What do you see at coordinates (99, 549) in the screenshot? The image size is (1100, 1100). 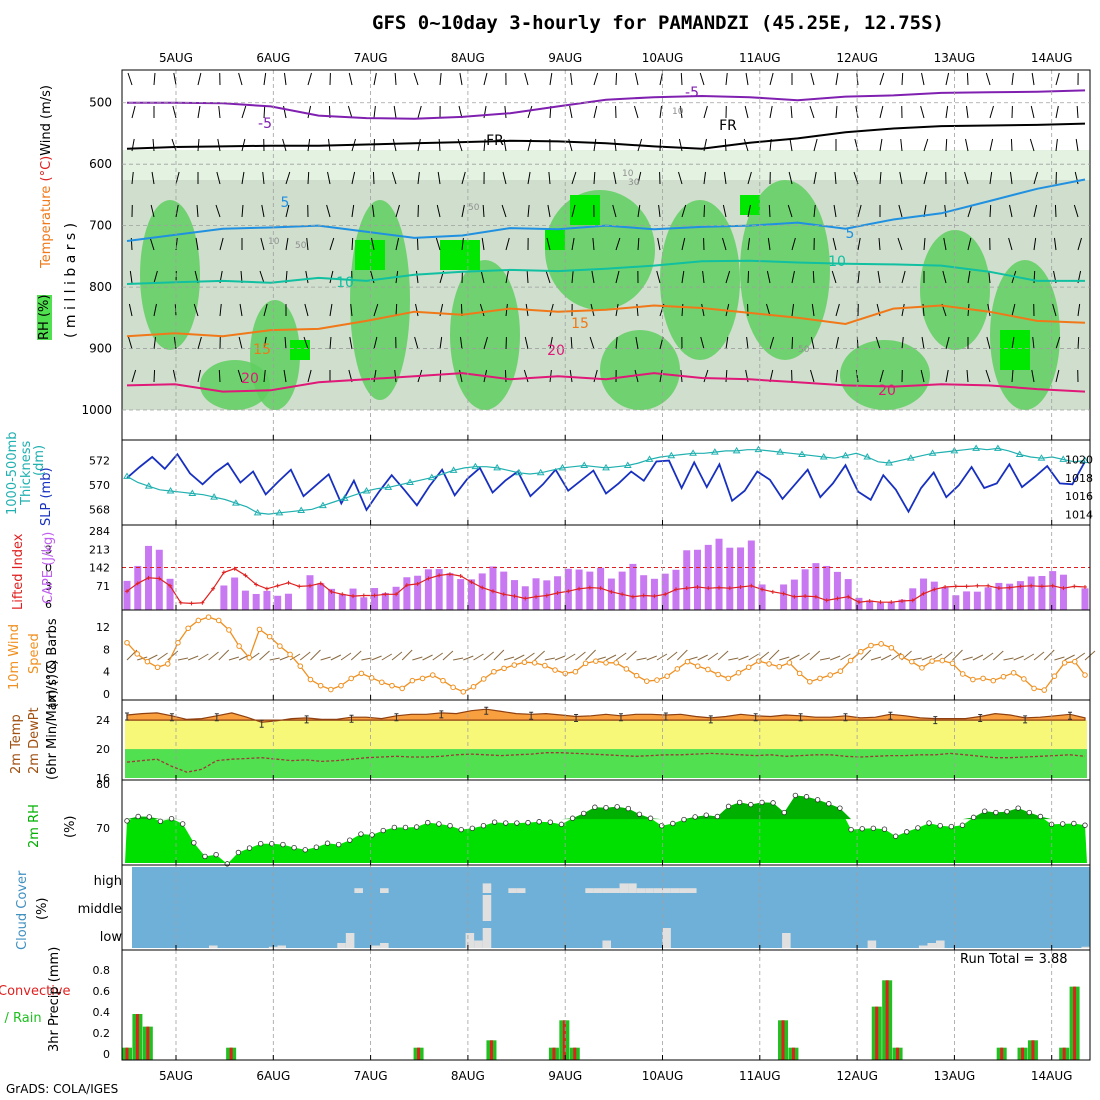 I see `cape-tick-label: 213` at bounding box center [99, 549].